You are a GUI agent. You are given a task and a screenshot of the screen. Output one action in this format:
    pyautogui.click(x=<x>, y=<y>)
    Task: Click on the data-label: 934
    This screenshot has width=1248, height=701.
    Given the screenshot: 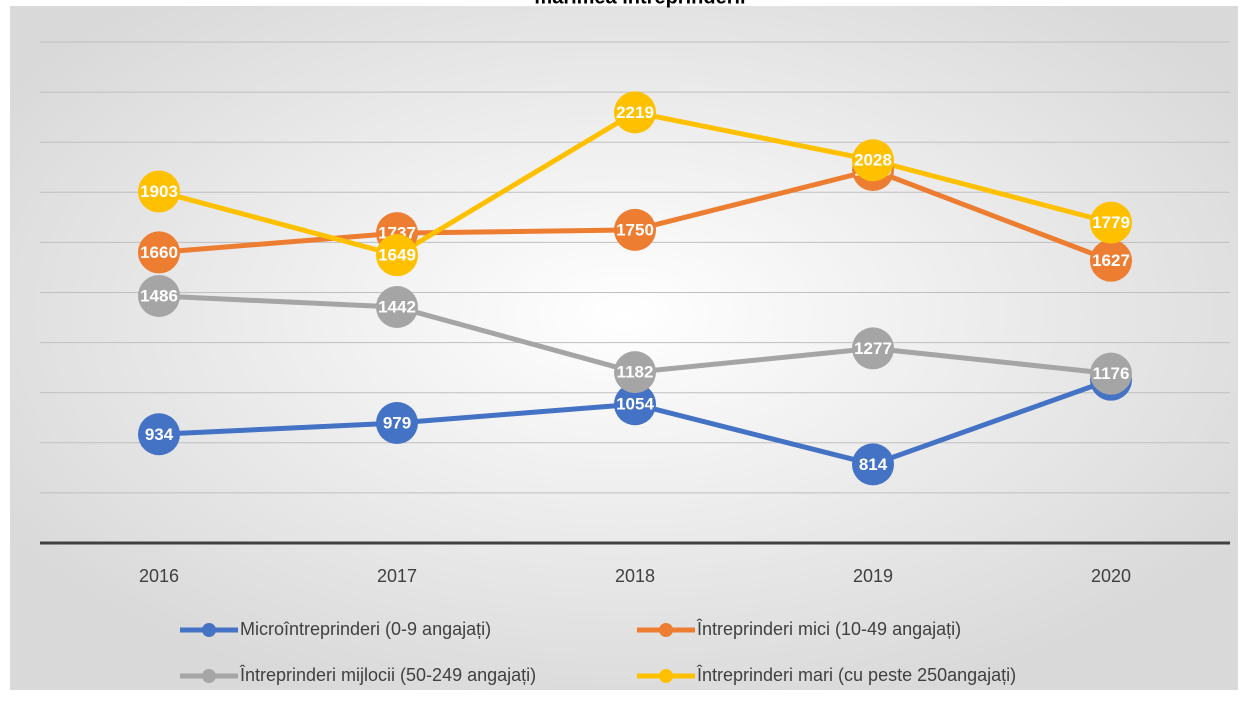 What is the action you would take?
    pyautogui.click(x=159, y=434)
    